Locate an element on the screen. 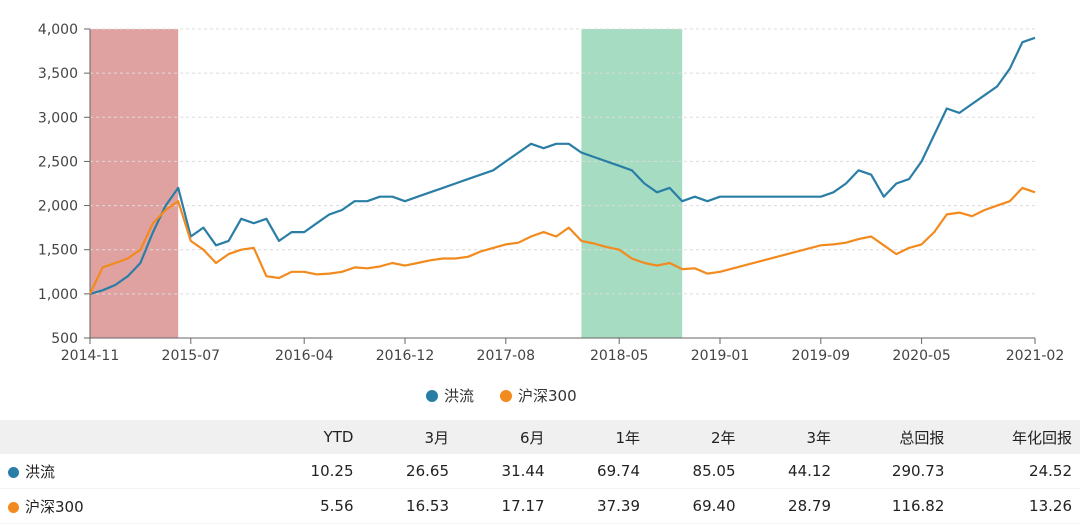 The height and width of the screenshot is (526, 1080). table-row-name: 洪流 is located at coordinates (133, 471).